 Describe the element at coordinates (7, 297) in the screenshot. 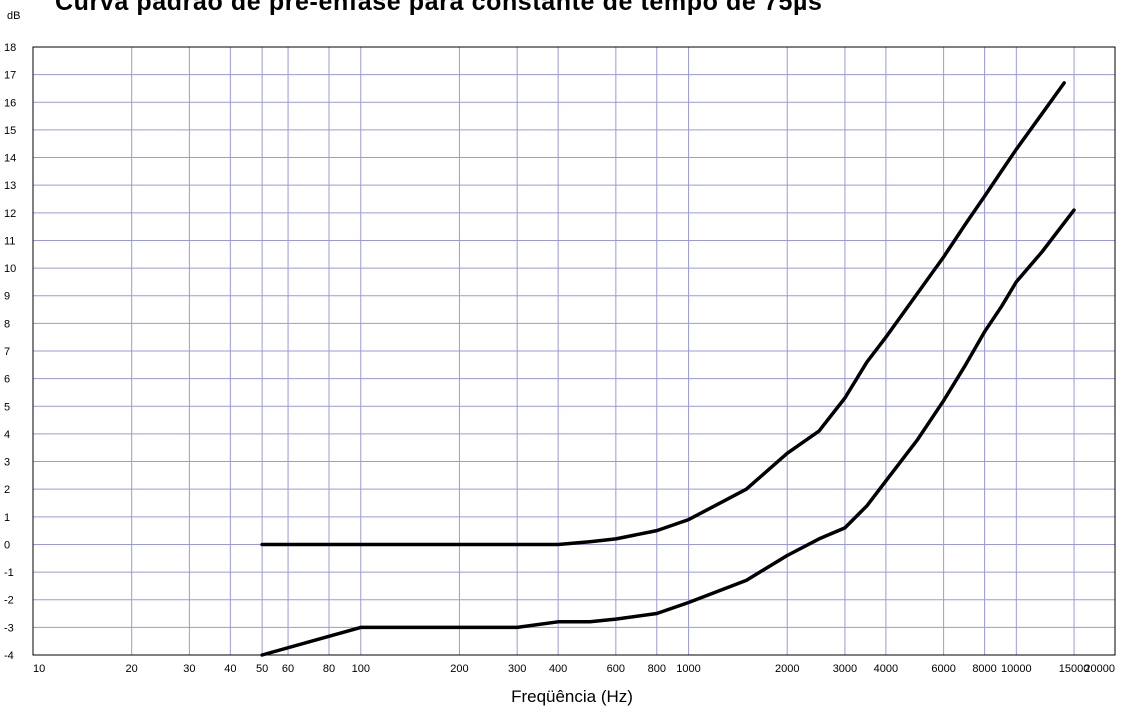

I see `y-tick-label: 9` at that location.